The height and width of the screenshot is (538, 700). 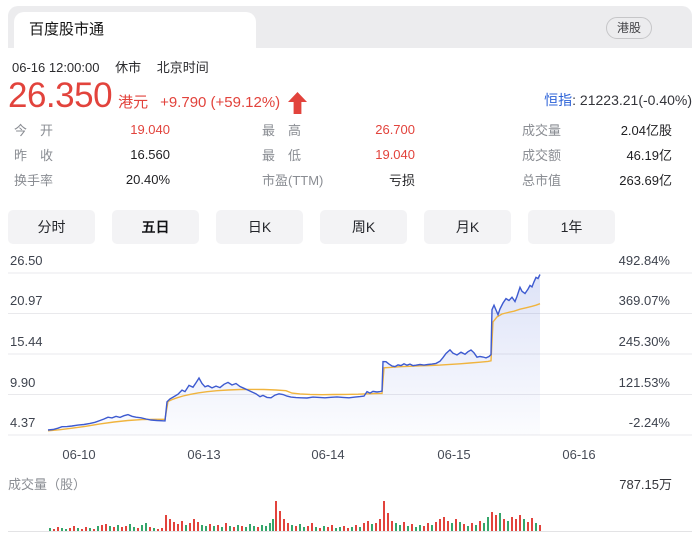 I want to click on stat-row: 成交额 46.19亿, so click(x=597, y=154).